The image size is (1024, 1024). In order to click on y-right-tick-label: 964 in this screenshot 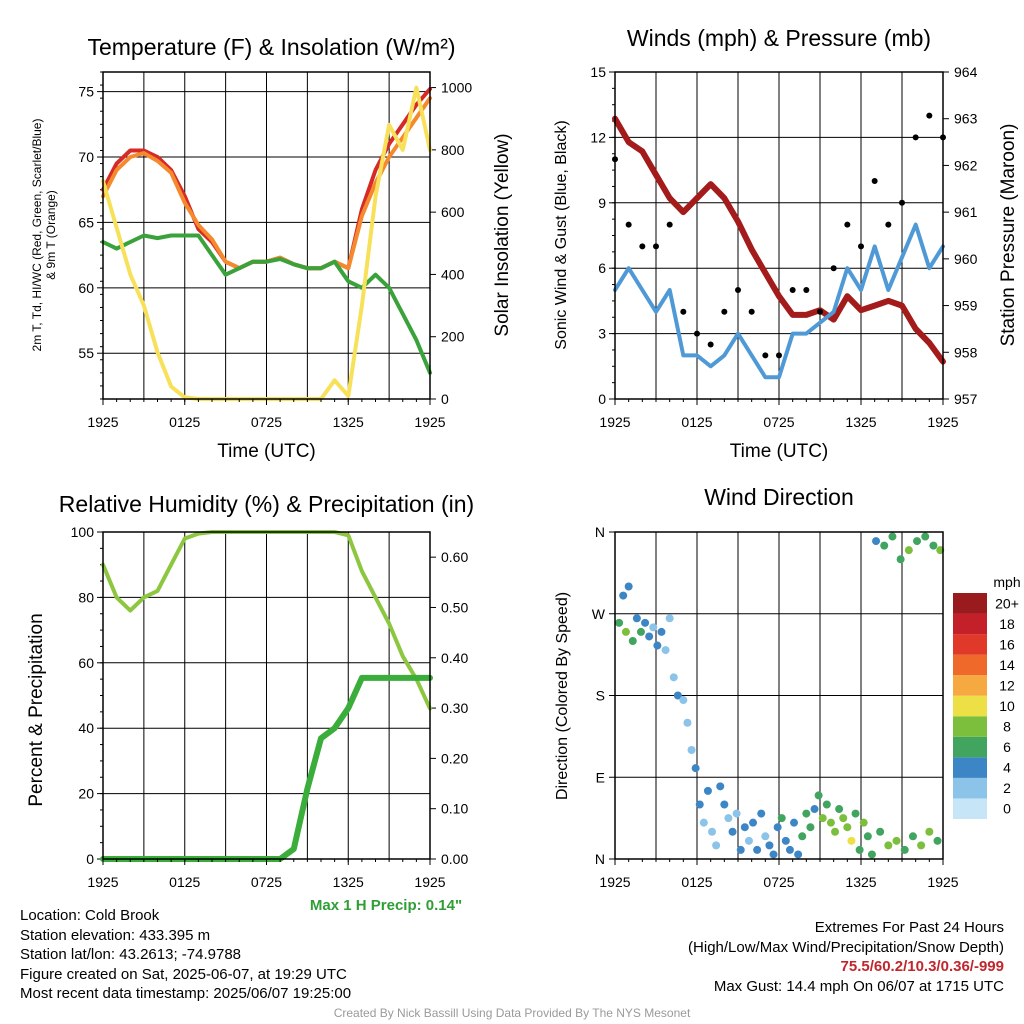, I will do `click(966, 72)`.